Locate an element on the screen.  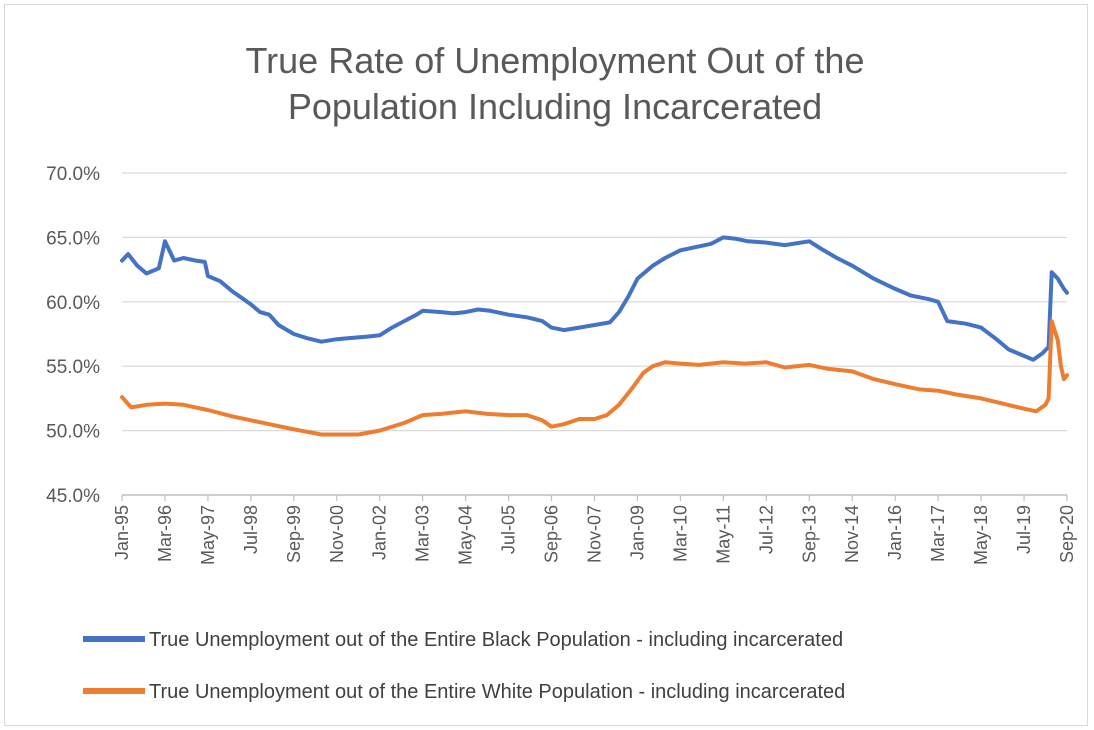
y-tick-label: 45.0% is located at coordinates (73, 496).